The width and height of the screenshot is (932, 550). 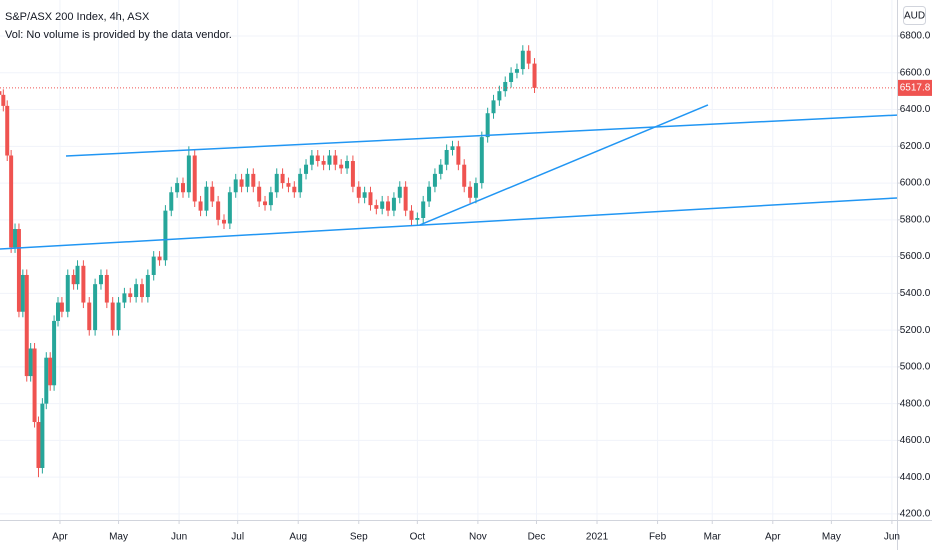 What do you see at coordinates (773, 537) in the screenshot?
I see `x-tick-label: Apr` at bounding box center [773, 537].